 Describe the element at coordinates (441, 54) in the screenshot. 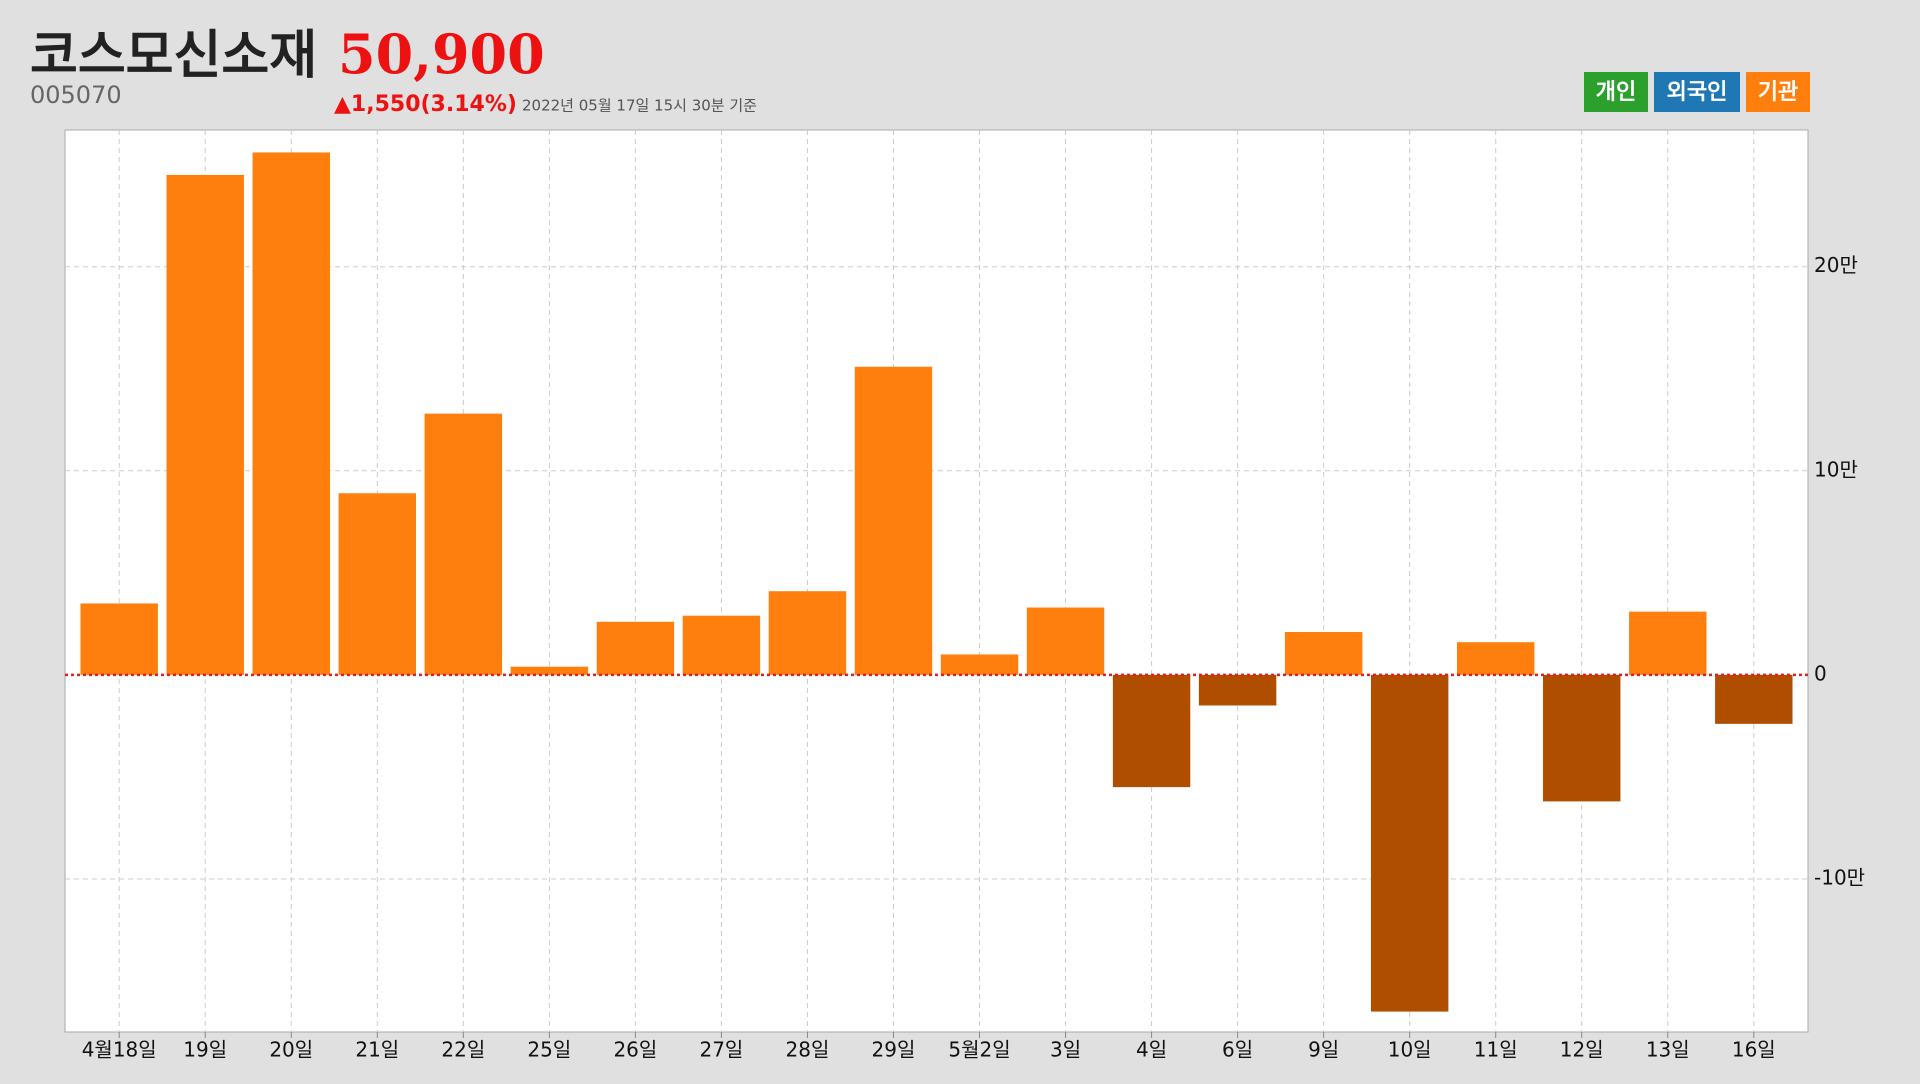

I see `price: 50,900` at that location.